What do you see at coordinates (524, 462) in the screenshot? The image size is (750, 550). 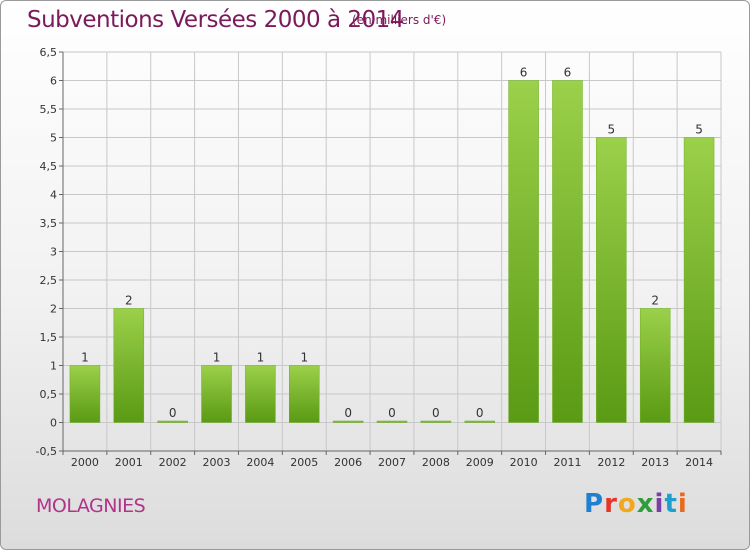 I see `x-tick-label: 2010` at bounding box center [524, 462].